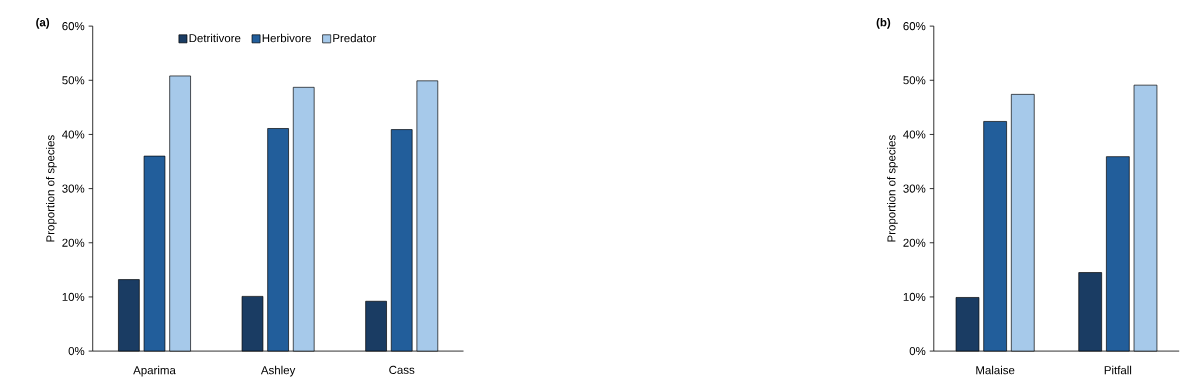 Image resolution: width=1183 pixels, height=380 pixels. What do you see at coordinates (1118, 370) in the screenshot?
I see `x-tick-label: Pitfall` at bounding box center [1118, 370].